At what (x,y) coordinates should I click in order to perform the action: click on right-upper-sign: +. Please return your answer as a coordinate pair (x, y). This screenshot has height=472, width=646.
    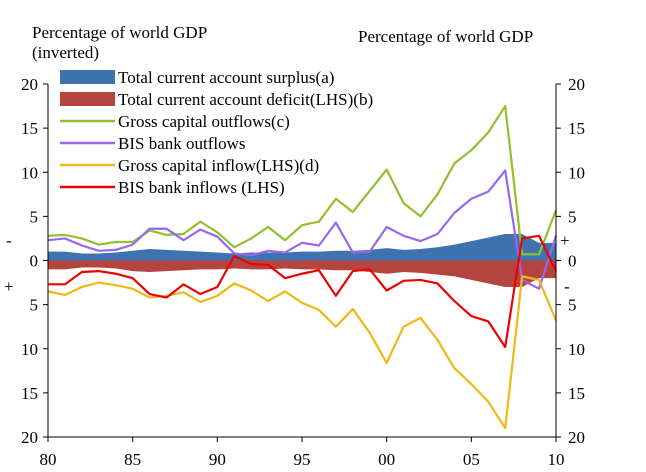
    Looking at the image, I should click on (565, 240).